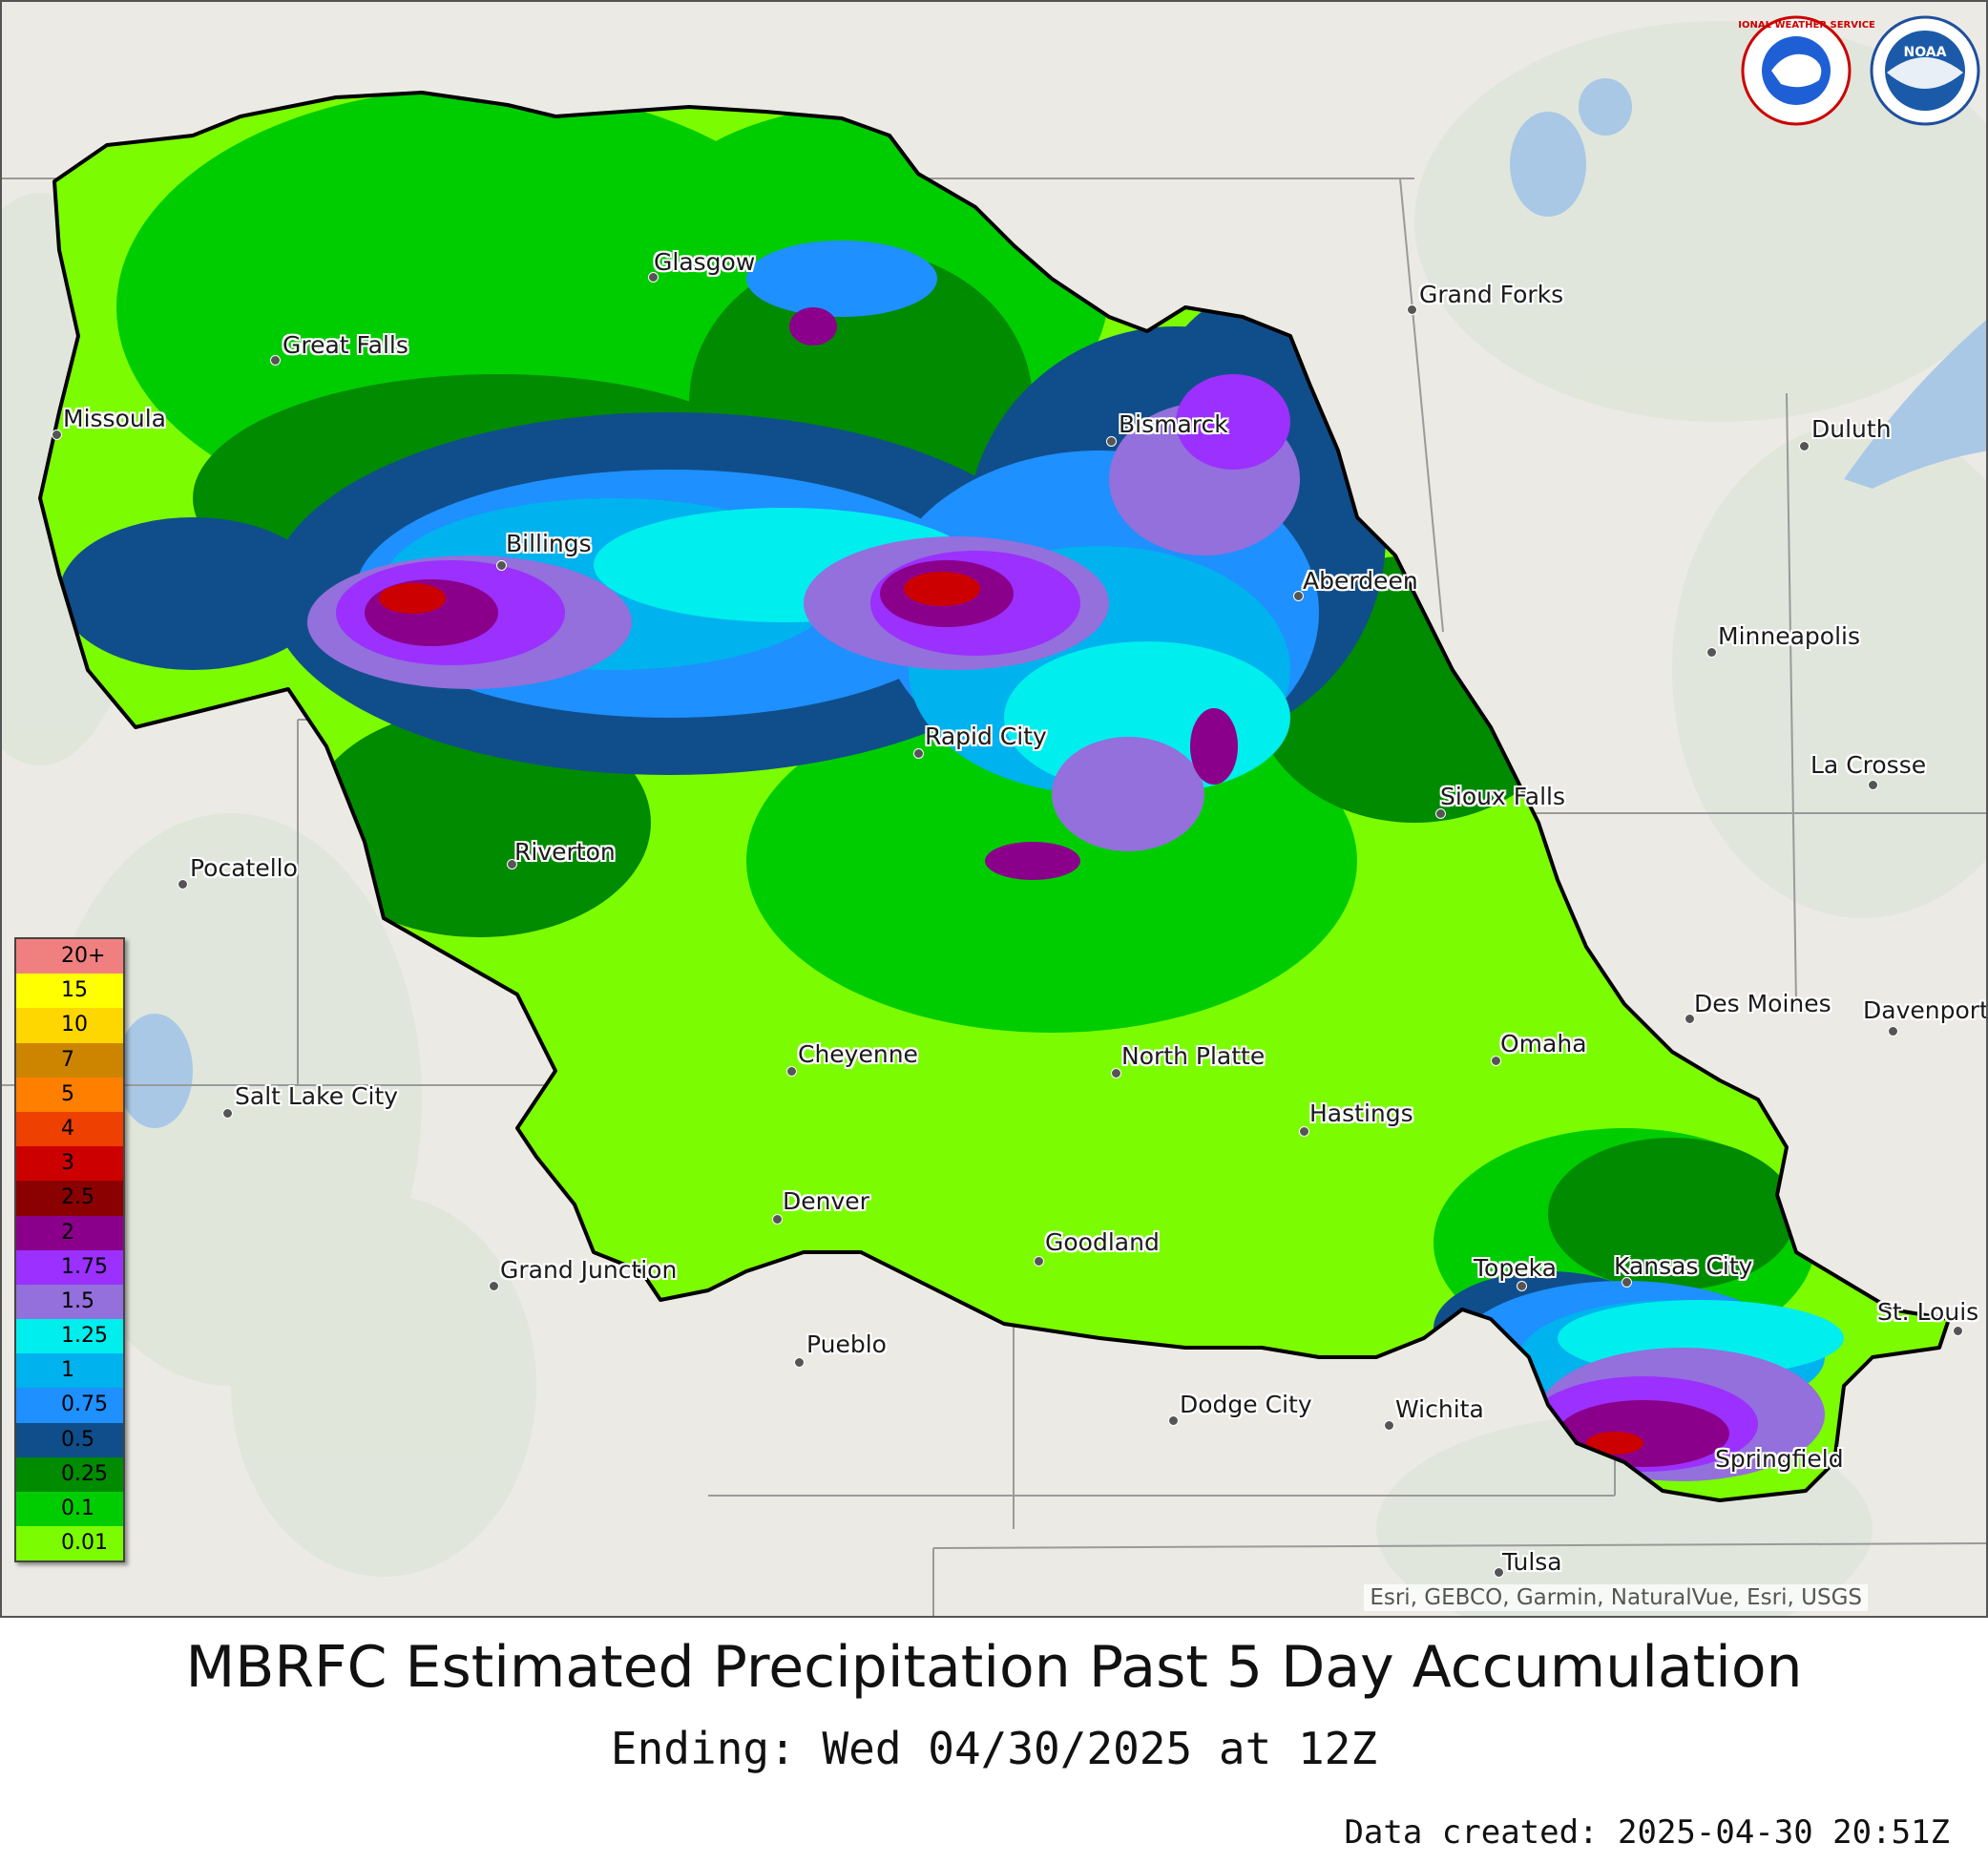 The image size is (1988, 1864). I want to click on legend-item: 0.75, so click(69, 1405).